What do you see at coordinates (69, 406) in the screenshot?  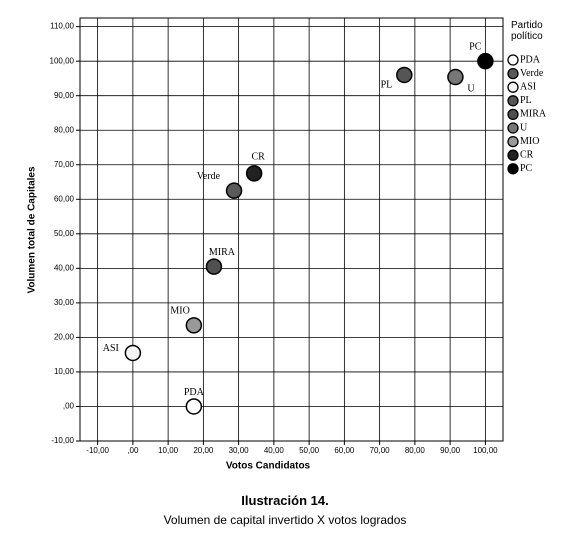 I see `y-tick-label: ,00` at bounding box center [69, 406].